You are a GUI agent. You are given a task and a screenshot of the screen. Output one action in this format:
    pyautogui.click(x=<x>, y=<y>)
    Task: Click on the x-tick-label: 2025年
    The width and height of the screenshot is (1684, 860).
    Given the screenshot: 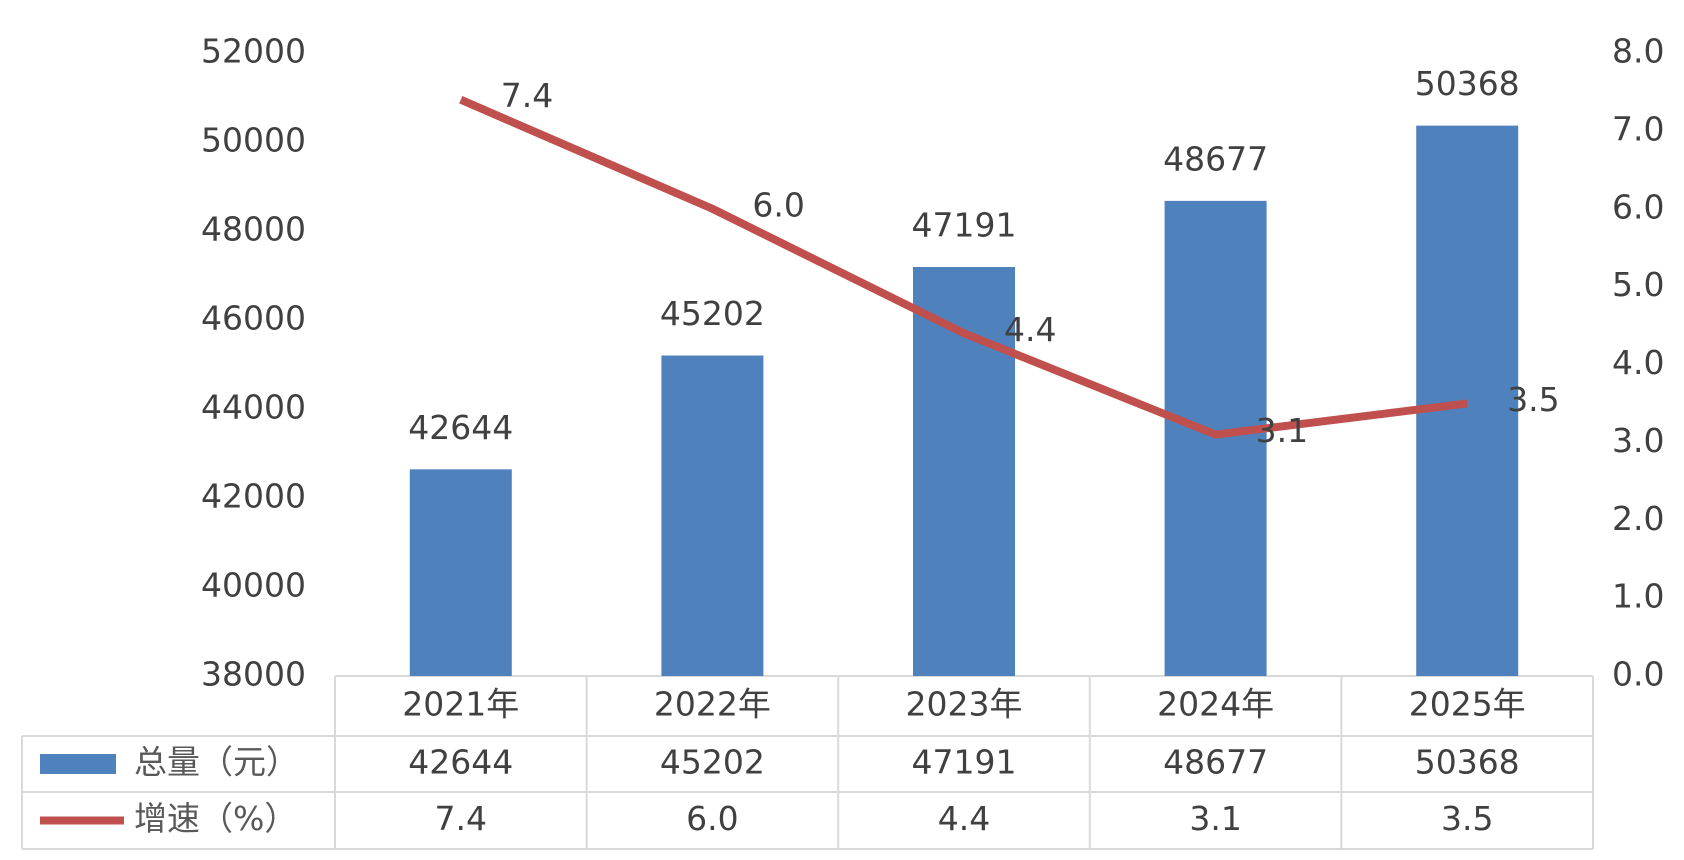 What is the action you would take?
    pyautogui.click(x=1467, y=704)
    